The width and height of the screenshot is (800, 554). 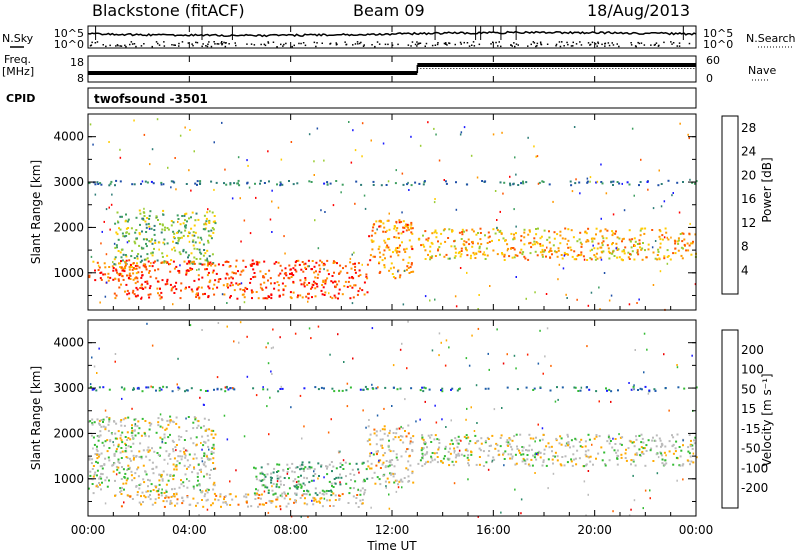 What do you see at coordinates (69, 44) in the screenshot?
I see `noise-left-tick-bottom: 10^0` at bounding box center [69, 44].